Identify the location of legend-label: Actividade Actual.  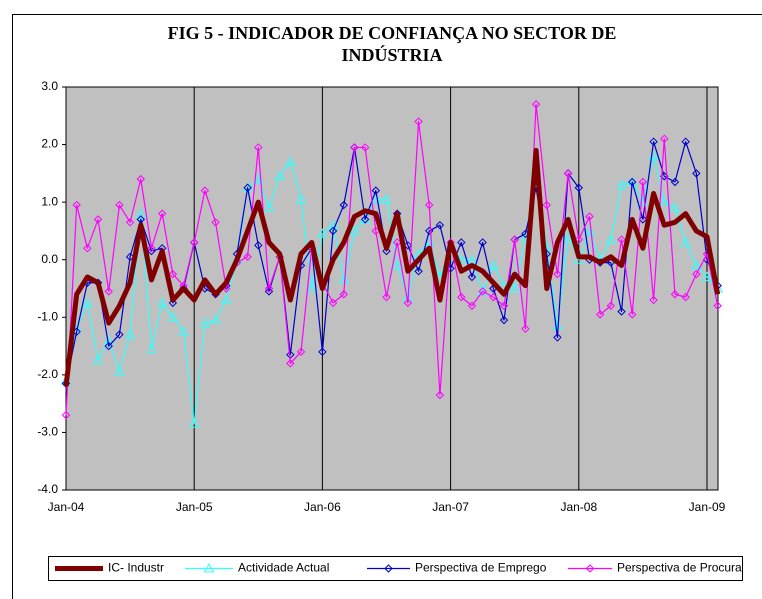
(283, 568).